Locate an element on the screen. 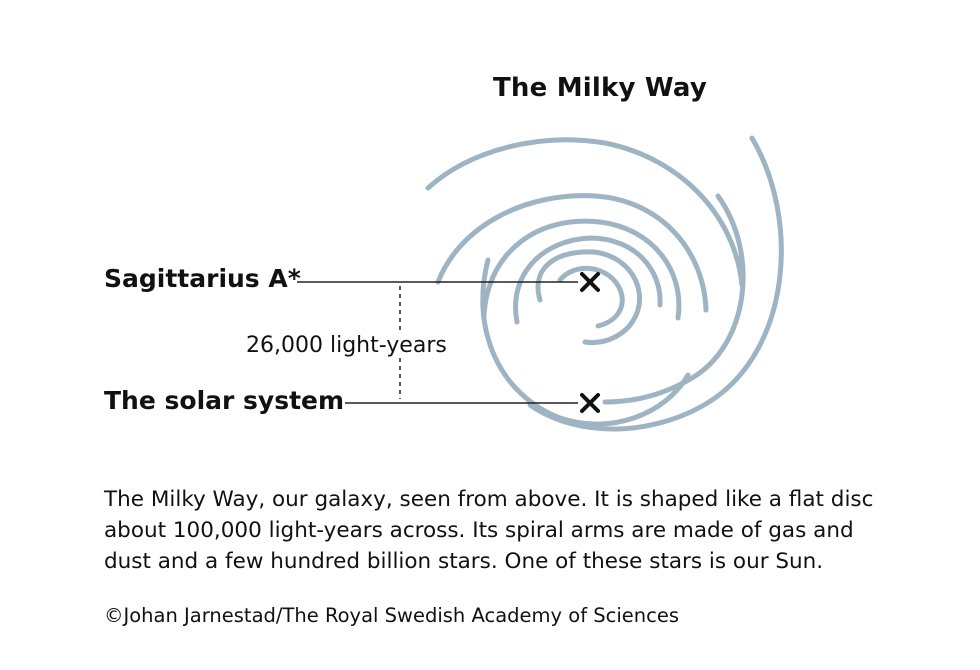  spiral-arm-third-right is located at coordinates (585, 342).